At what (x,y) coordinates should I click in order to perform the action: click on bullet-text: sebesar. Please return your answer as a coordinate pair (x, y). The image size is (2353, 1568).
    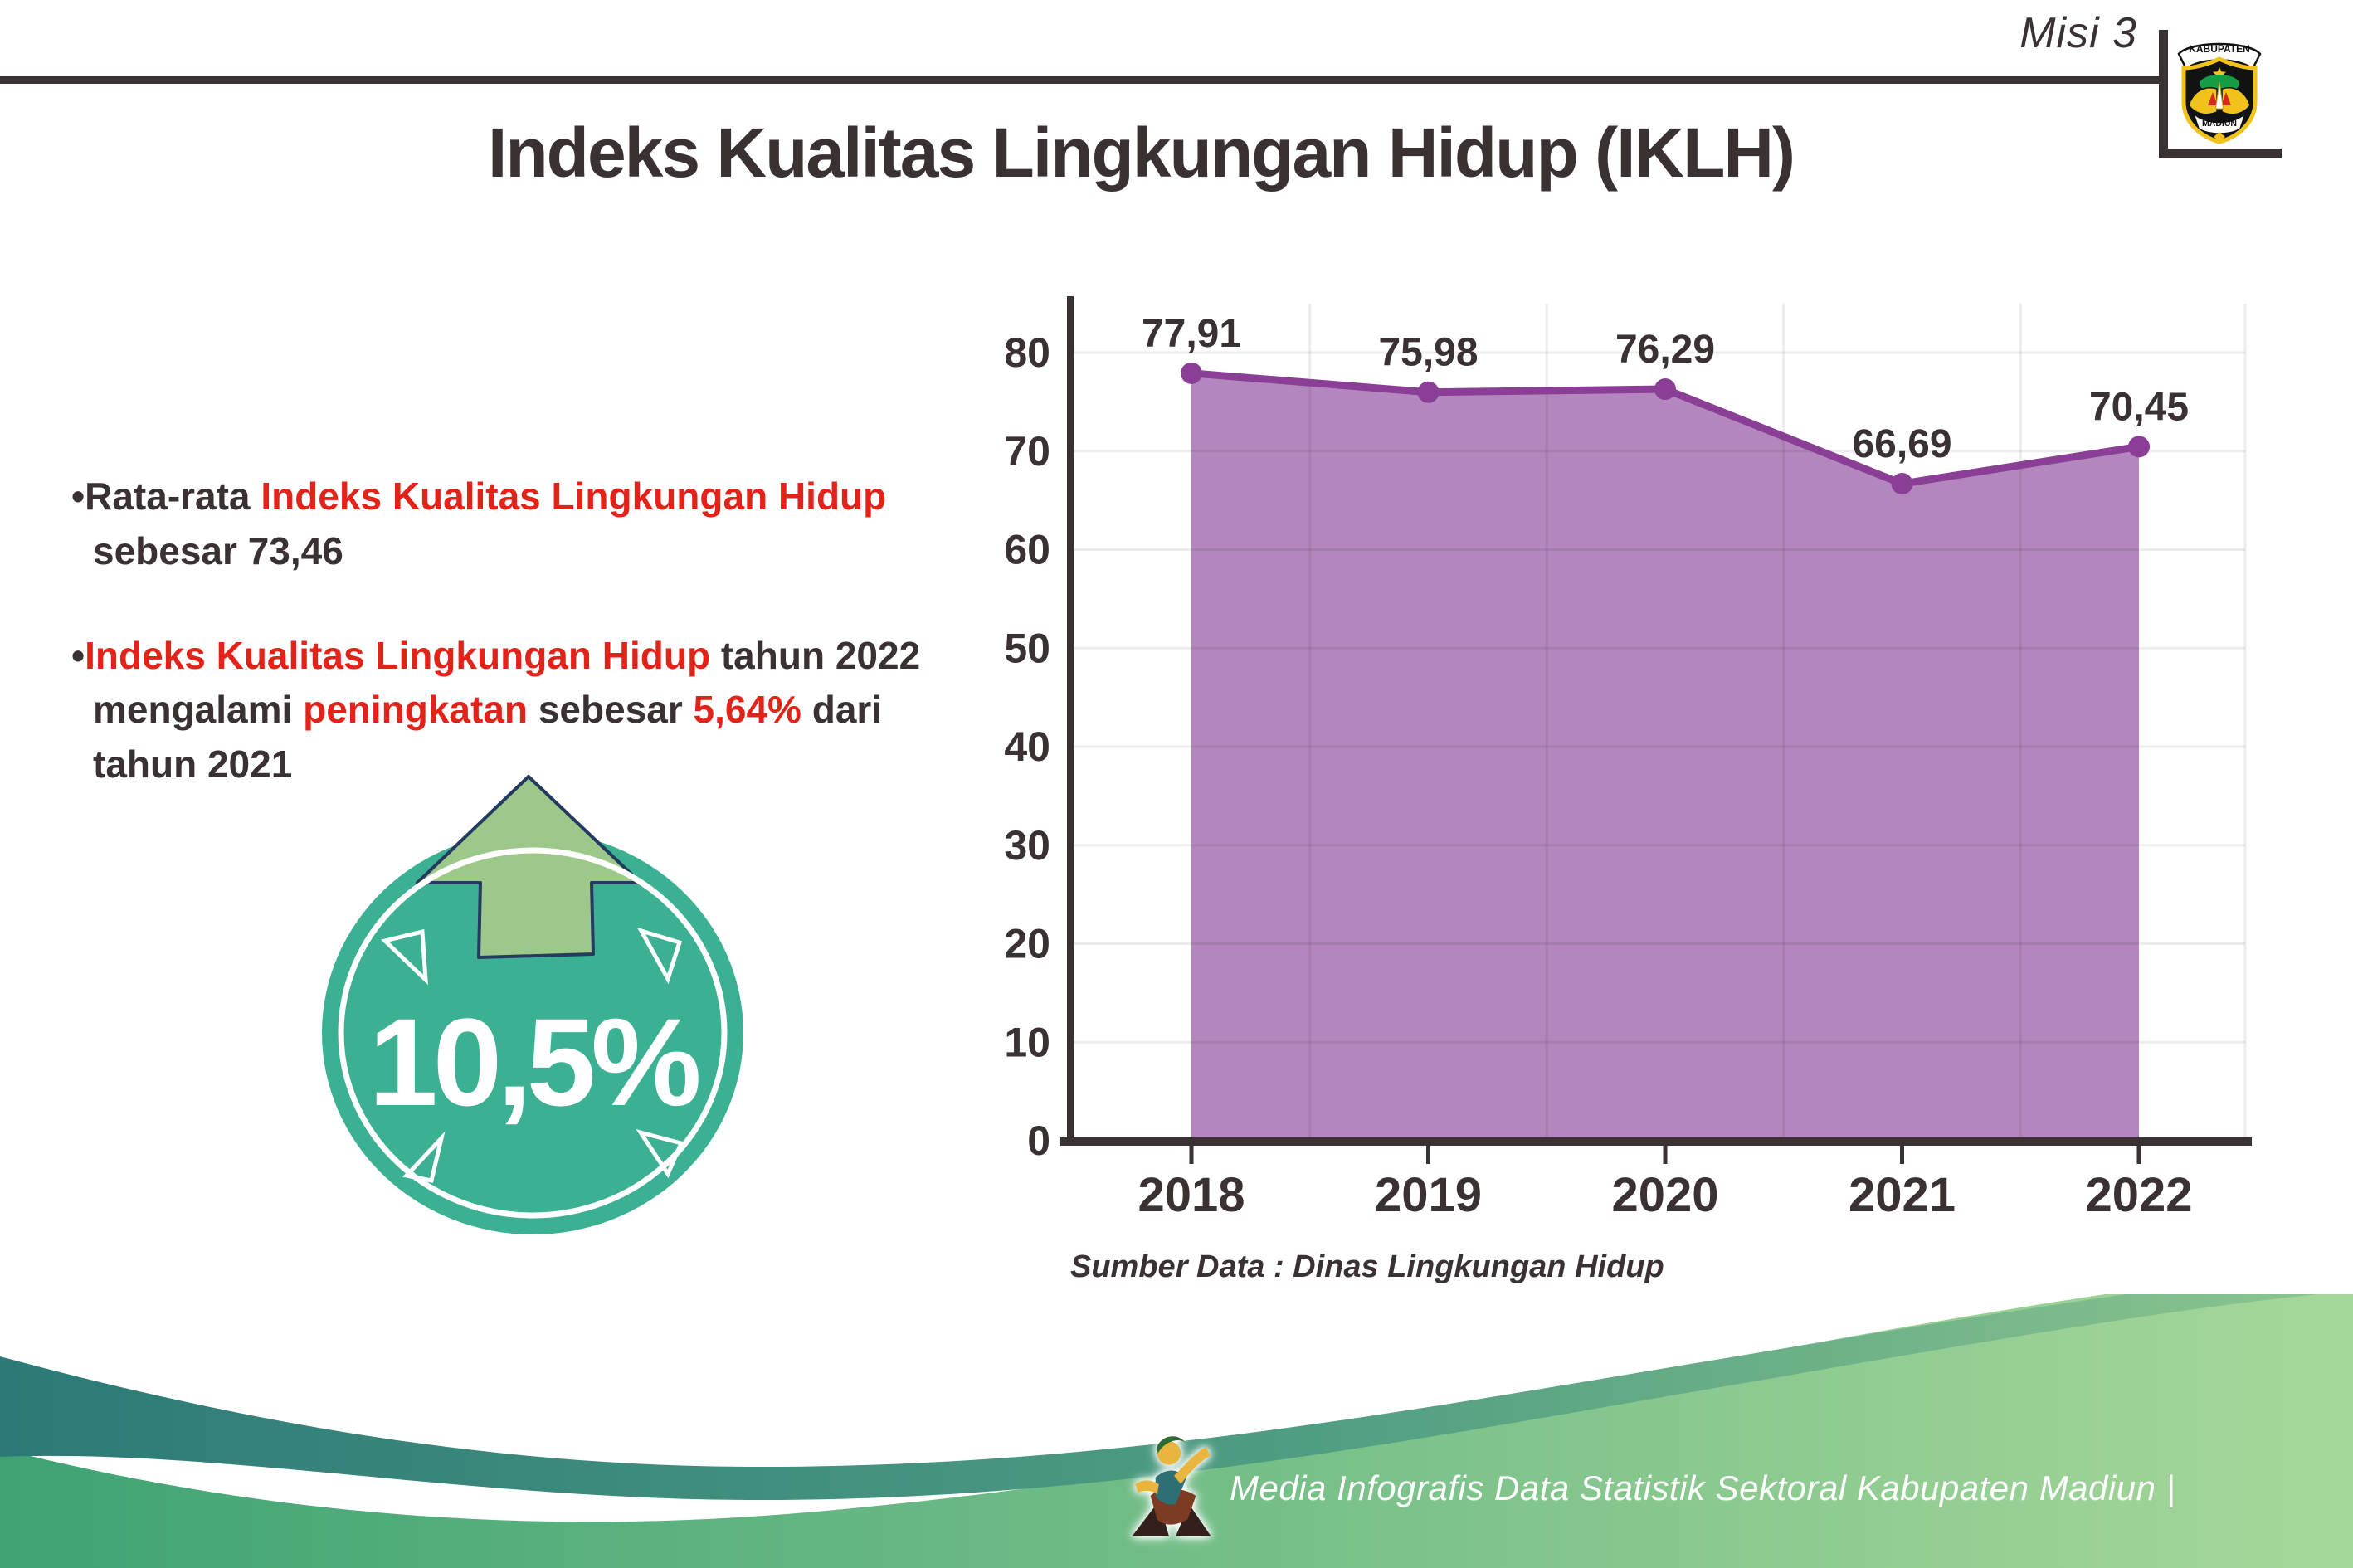
    Looking at the image, I should click on (611, 710).